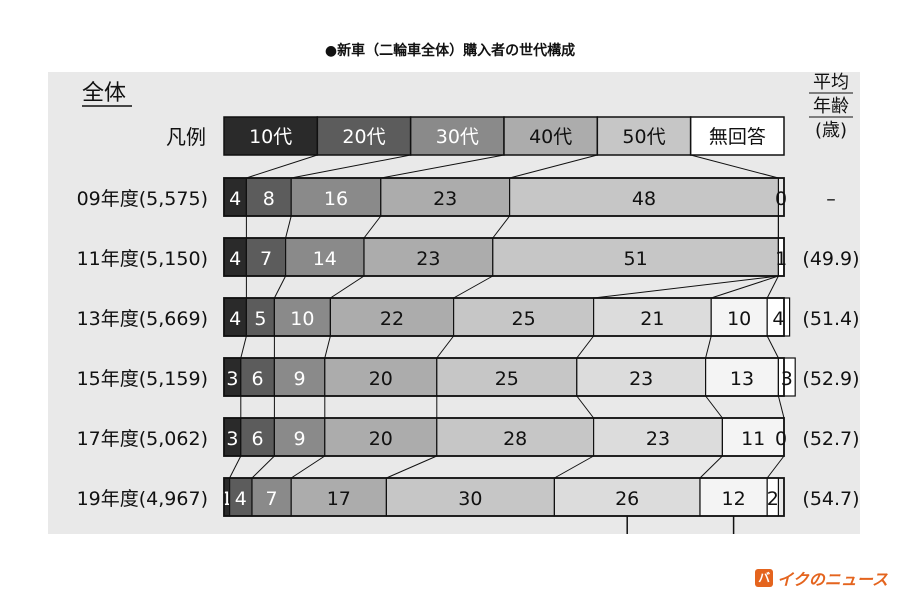  What do you see at coordinates (142, 199) in the screenshot?
I see `row-label: 09年度(5,575)` at bounding box center [142, 199].